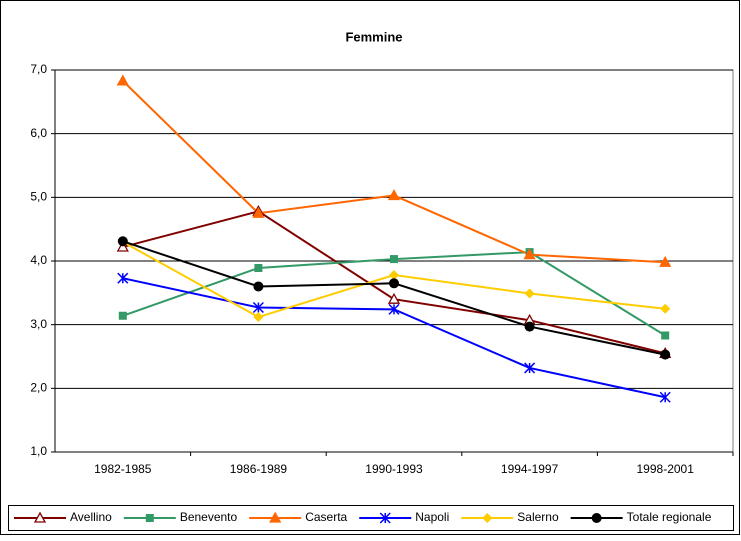 The image size is (741, 541). Describe the element at coordinates (373, 36) in the screenshot. I see `chart-title: Femmine` at that location.